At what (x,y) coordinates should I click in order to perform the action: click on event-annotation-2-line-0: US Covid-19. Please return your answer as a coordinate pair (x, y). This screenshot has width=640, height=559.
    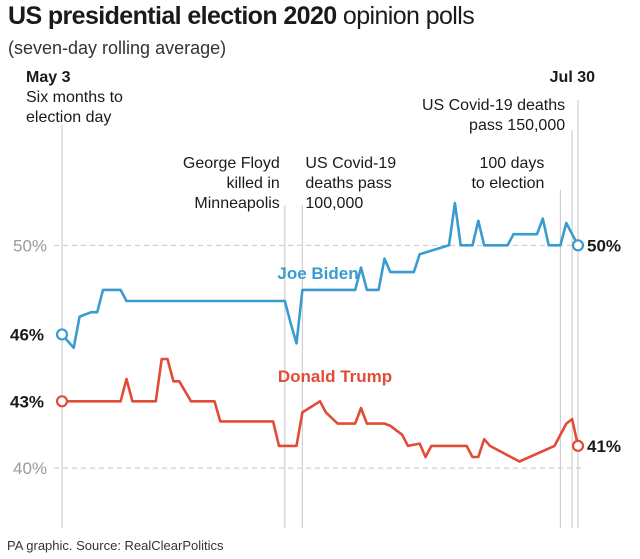
    Looking at the image, I should click on (350, 163).